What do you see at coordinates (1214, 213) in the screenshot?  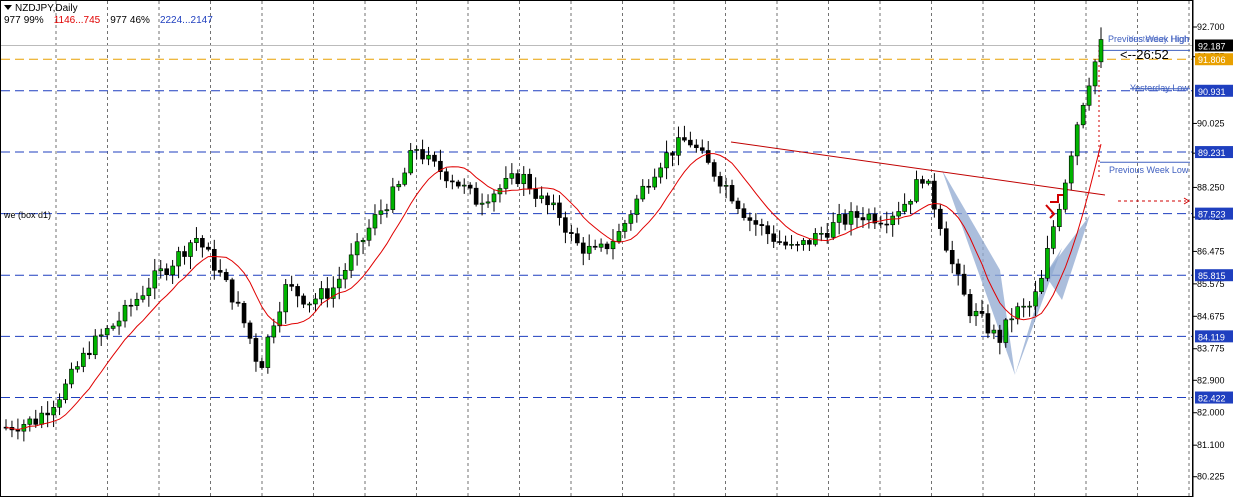 I see `level-tag-bg` at bounding box center [1214, 213].